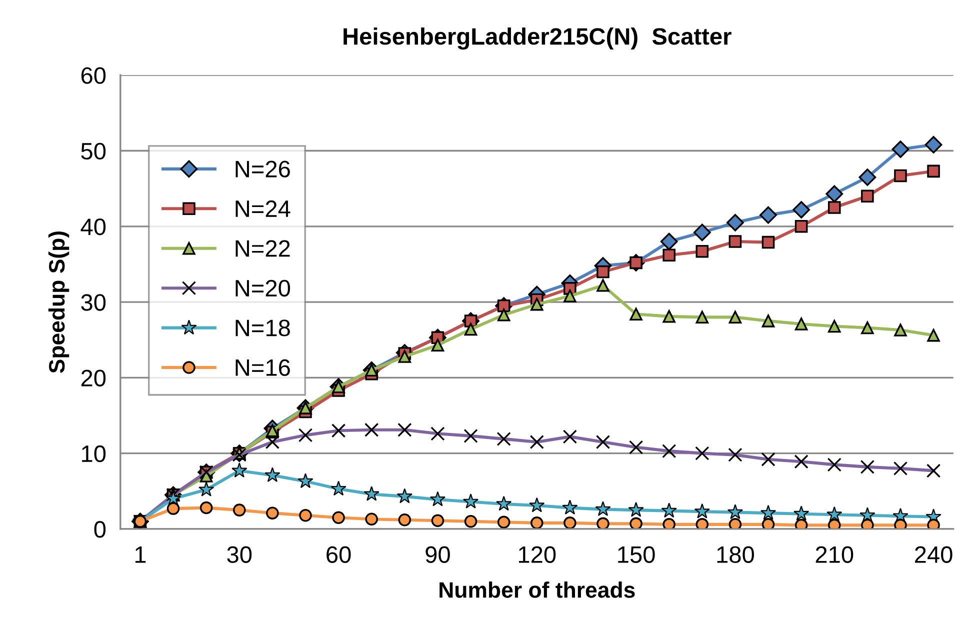 This screenshot has height=626, width=963. I want to click on legend-label: N=22, so click(263, 248).